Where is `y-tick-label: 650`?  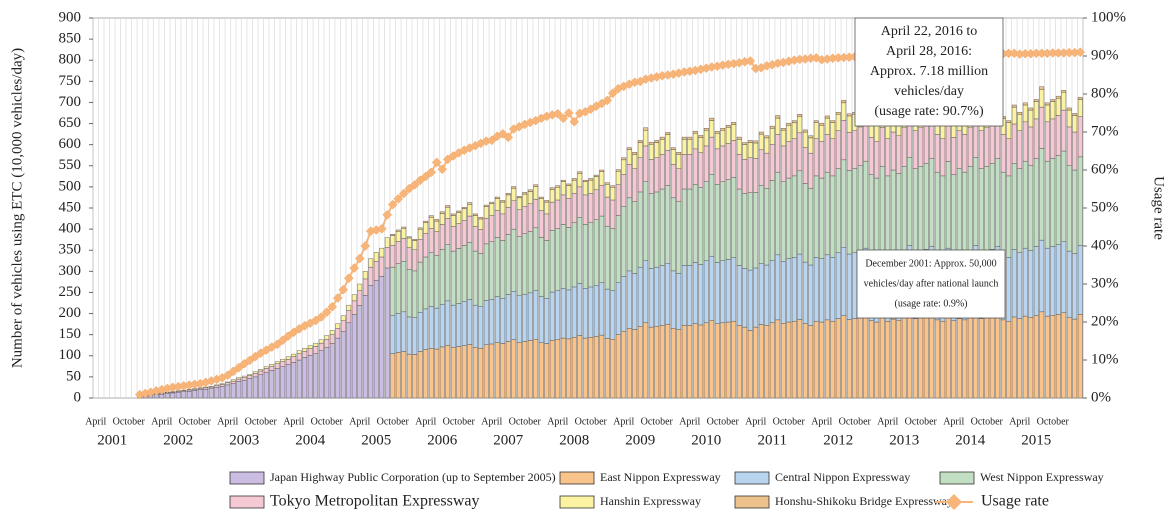 y-tick-label: 650 is located at coordinates (70, 123).